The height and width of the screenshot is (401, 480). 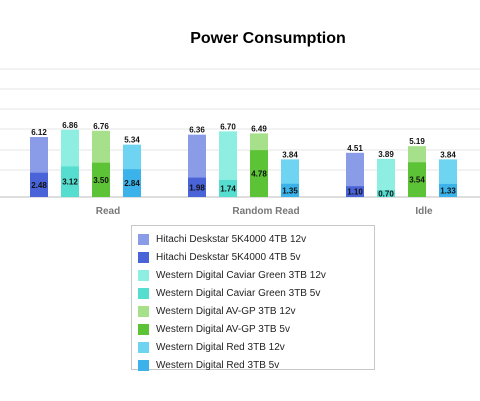 I want to click on data-label-12v: 6.49, so click(x=259, y=128).